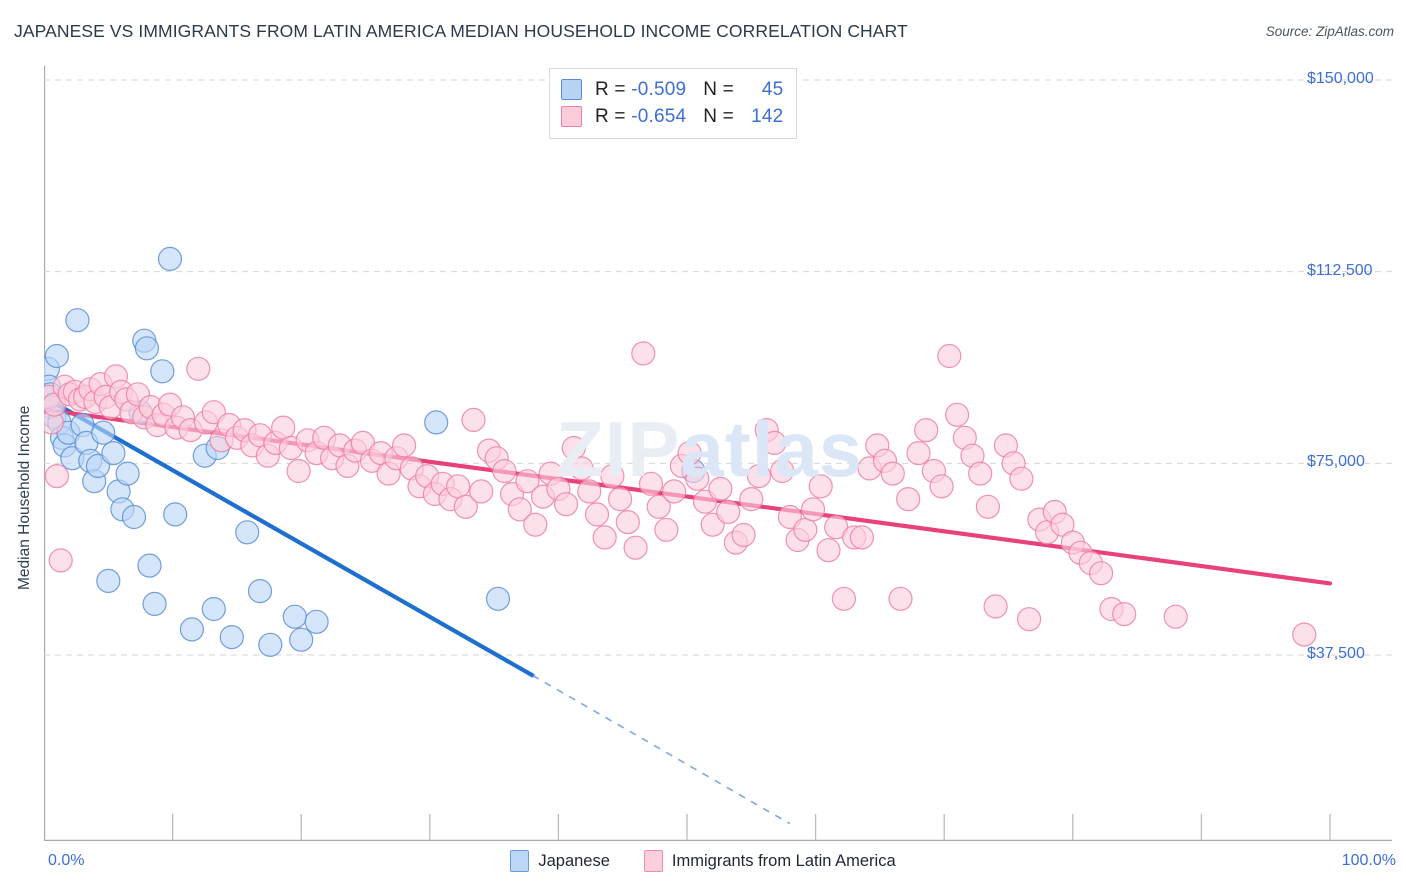  I want to click on y-axis-title-text: Median Household Income, so click(24, 497).